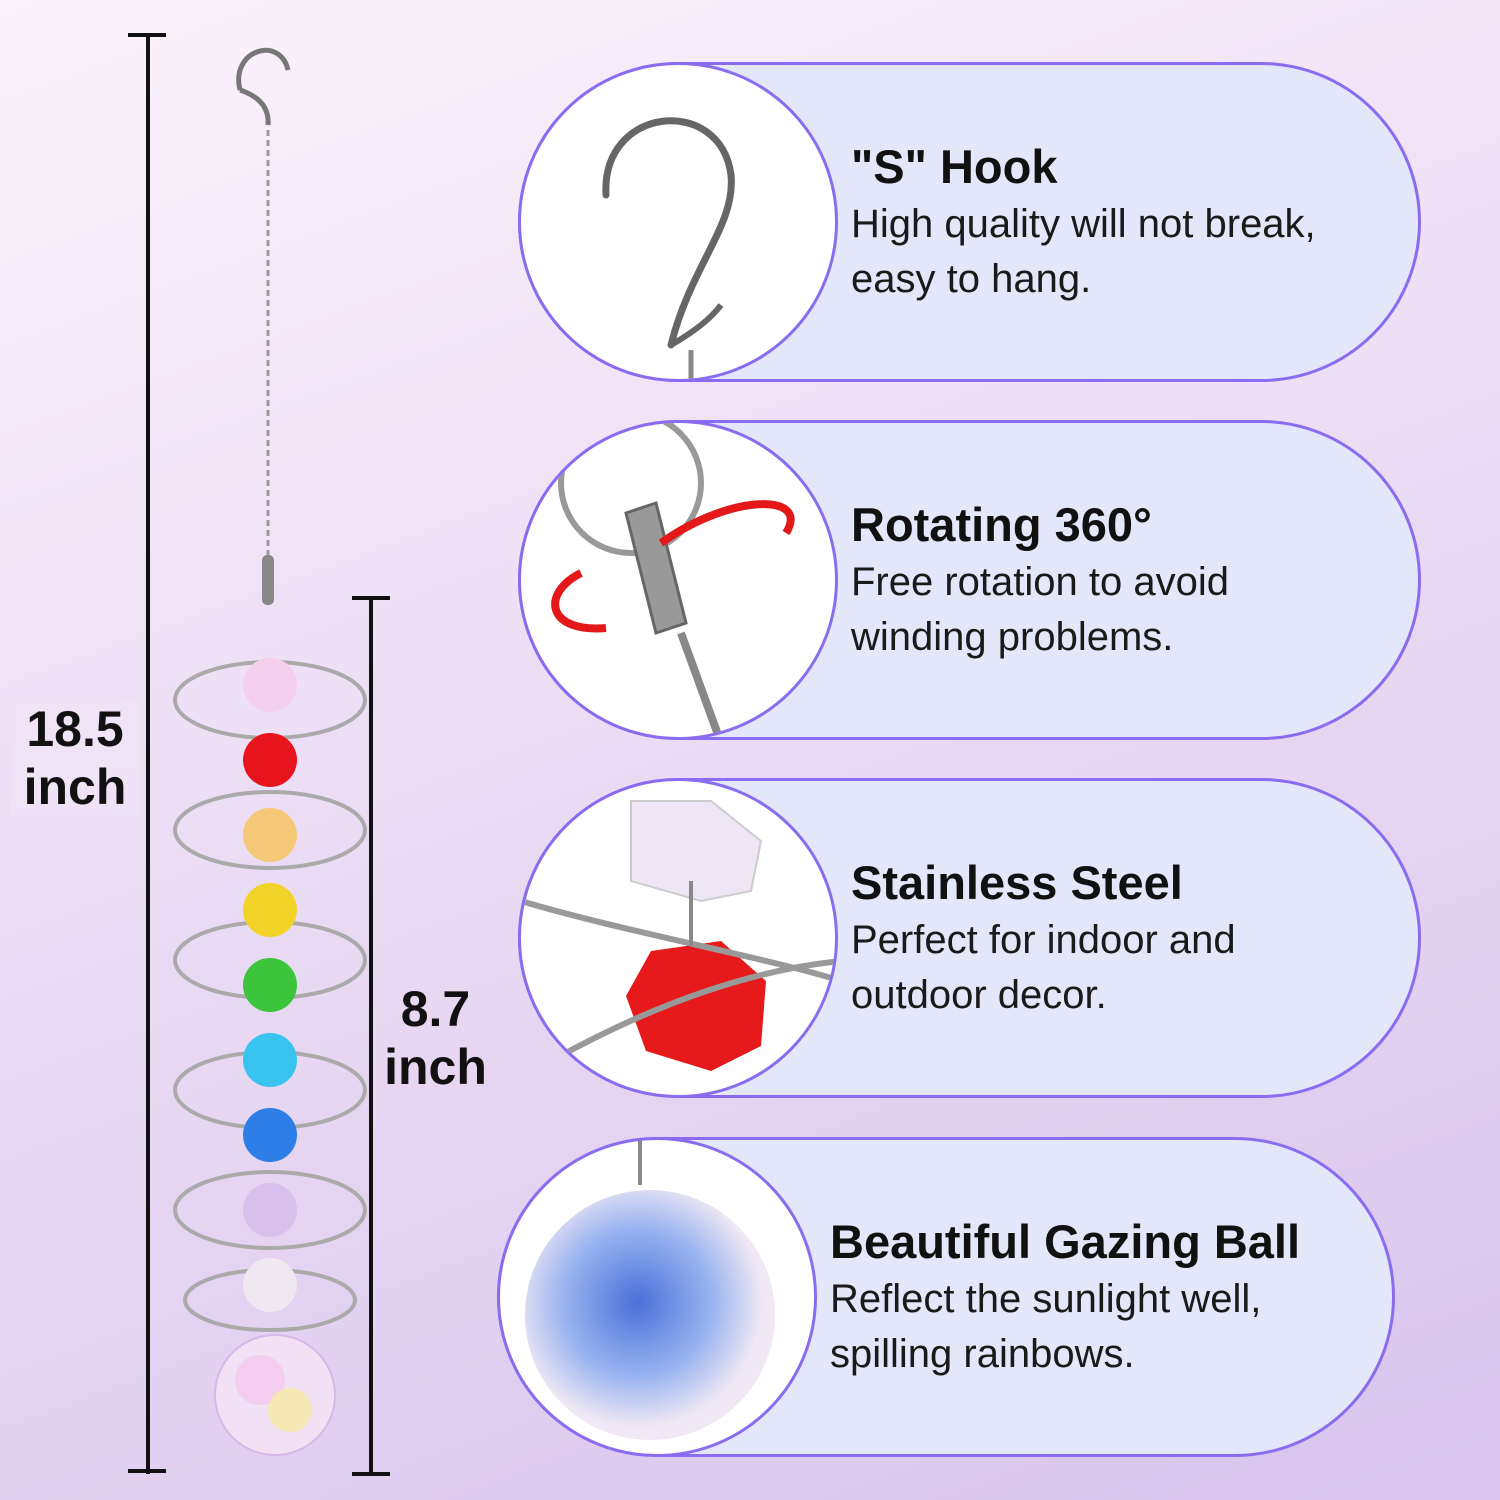 This screenshot has width=1500, height=1500. I want to click on steel-spiral-icon, so click(678, 938).